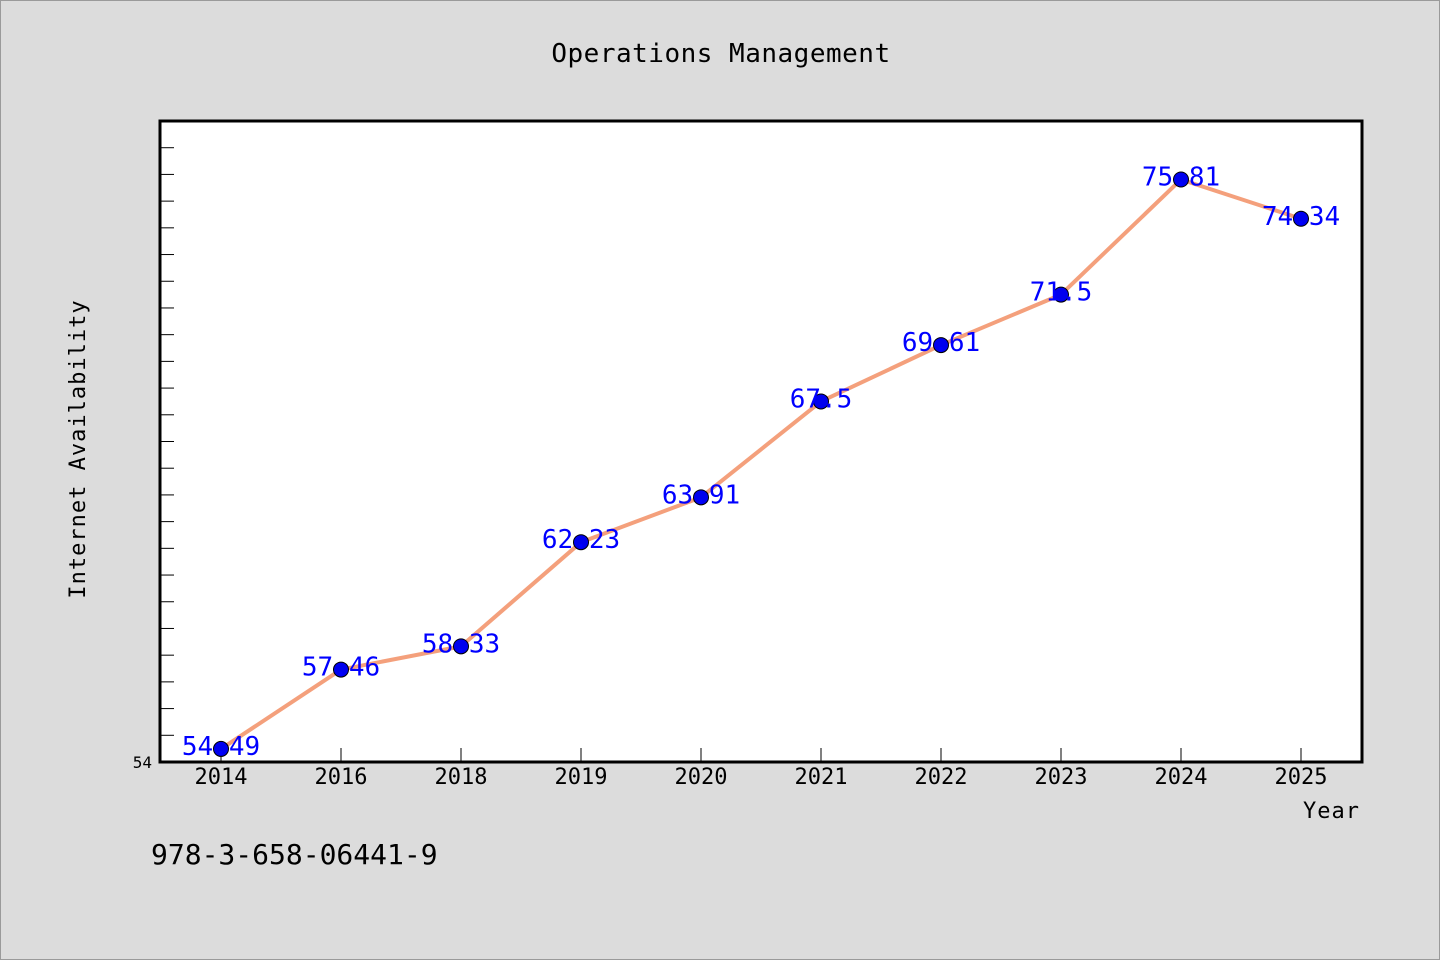 This screenshot has height=960, width=1440. What do you see at coordinates (761, 777) in the screenshot?
I see `x-axis-tick-labels: 2014 2016 2018 2019 2020 2021 2022 2023 2024 2025` at bounding box center [761, 777].